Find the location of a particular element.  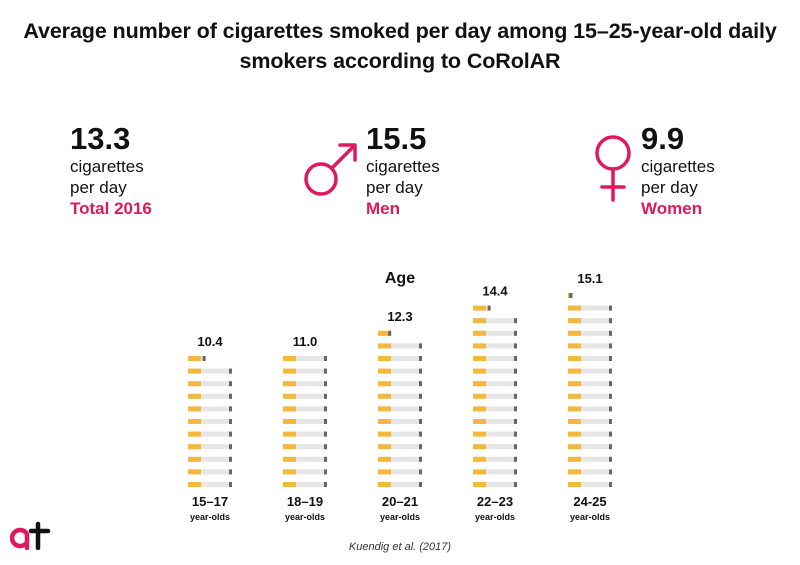

chart-axis-title: Age is located at coordinates (400, 278).